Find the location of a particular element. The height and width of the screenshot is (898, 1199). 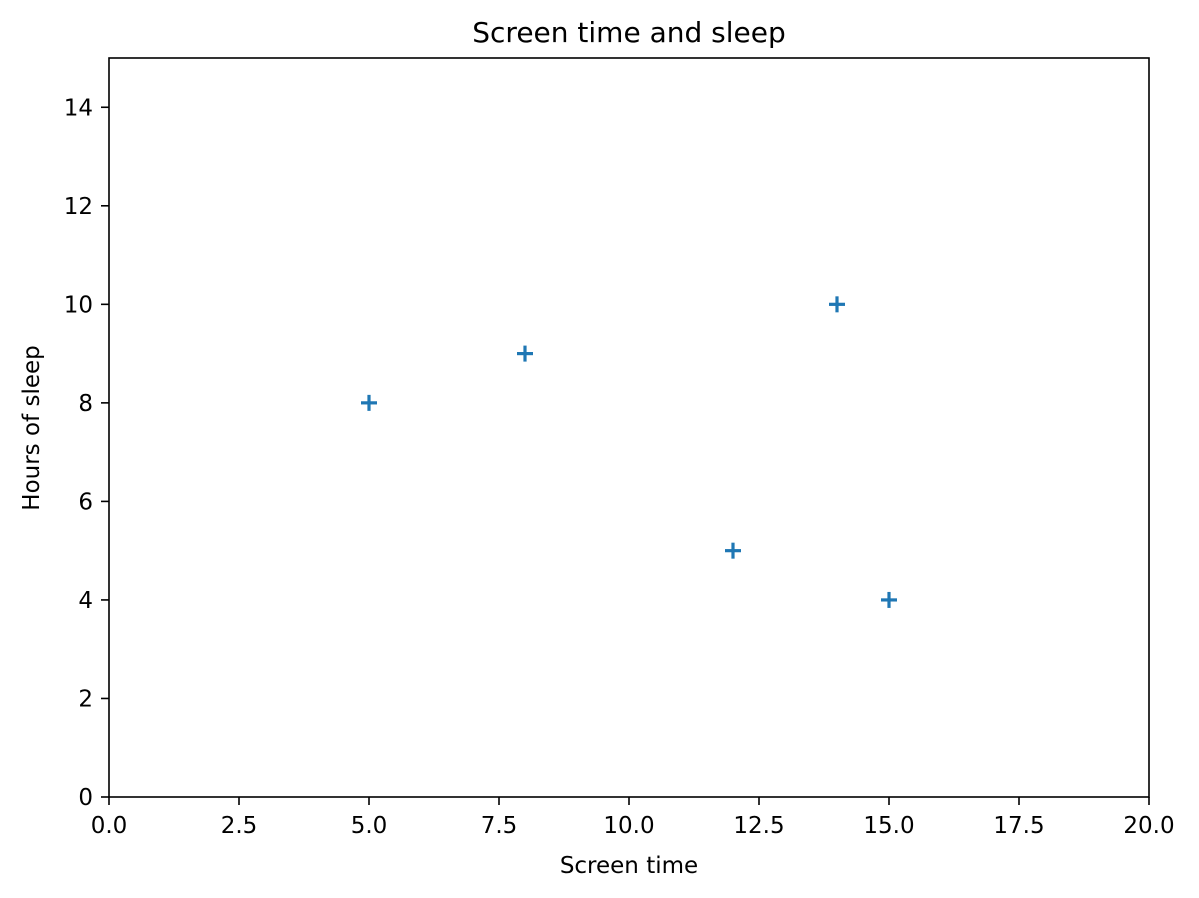

x-tick-label: 10.0 is located at coordinates (628, 826).